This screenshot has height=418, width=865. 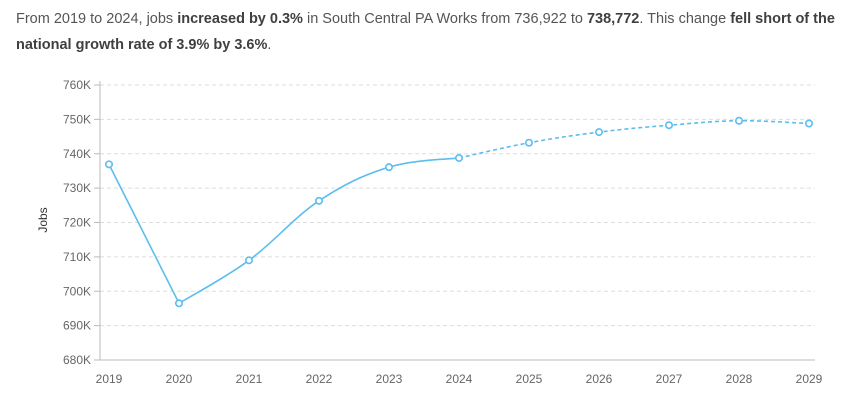 I want to click on x-tick-label: 2023, so click(x=389, y=379).